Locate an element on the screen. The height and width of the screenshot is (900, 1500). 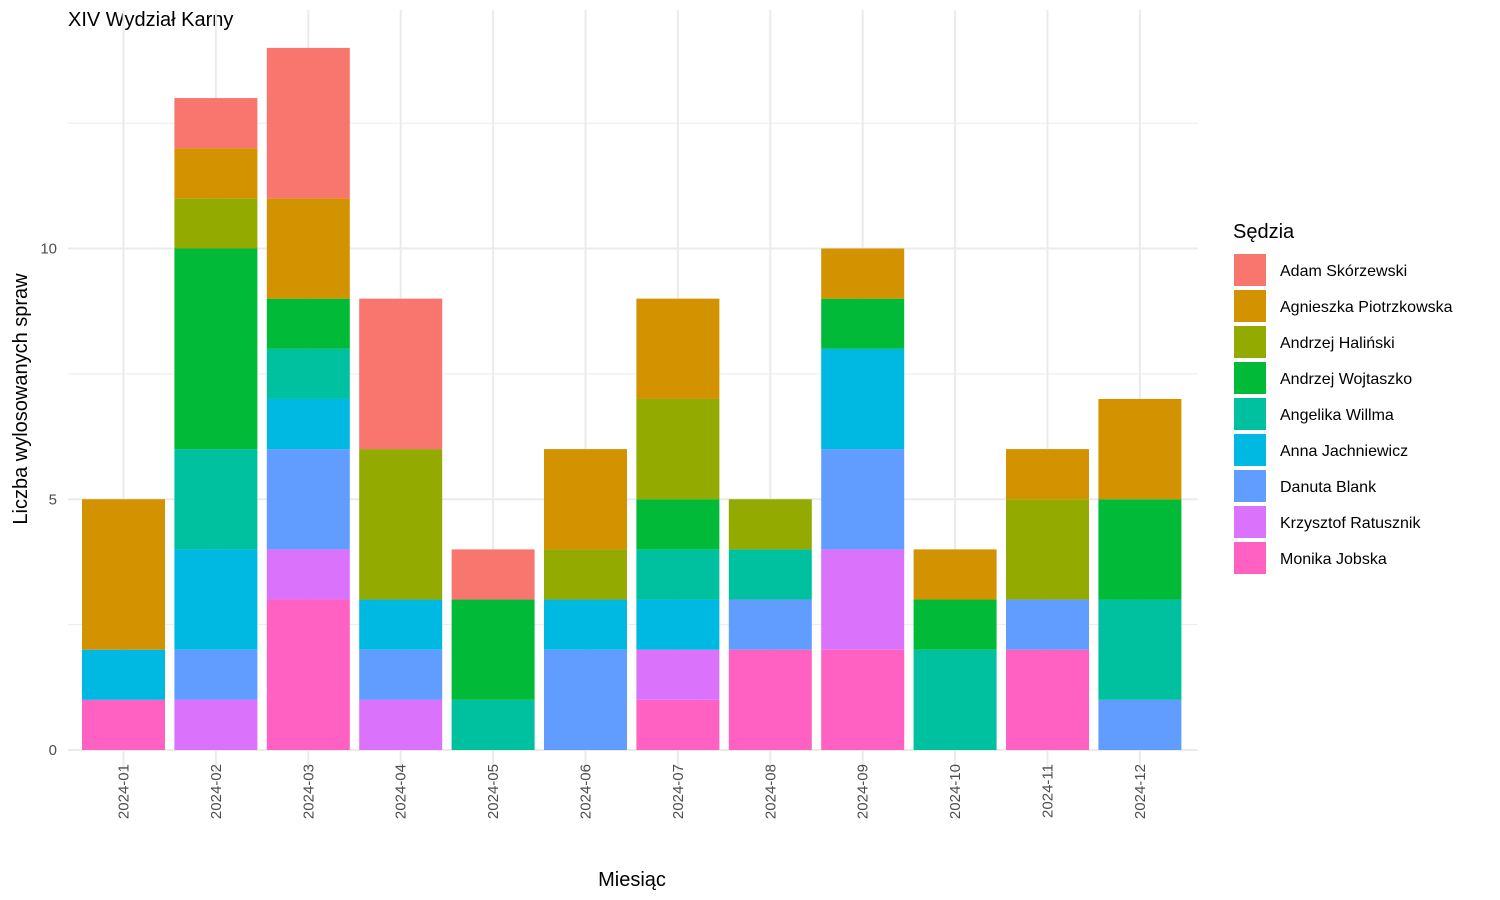
x-tick-label: 2024-02 is located at coordinates (216, 791).